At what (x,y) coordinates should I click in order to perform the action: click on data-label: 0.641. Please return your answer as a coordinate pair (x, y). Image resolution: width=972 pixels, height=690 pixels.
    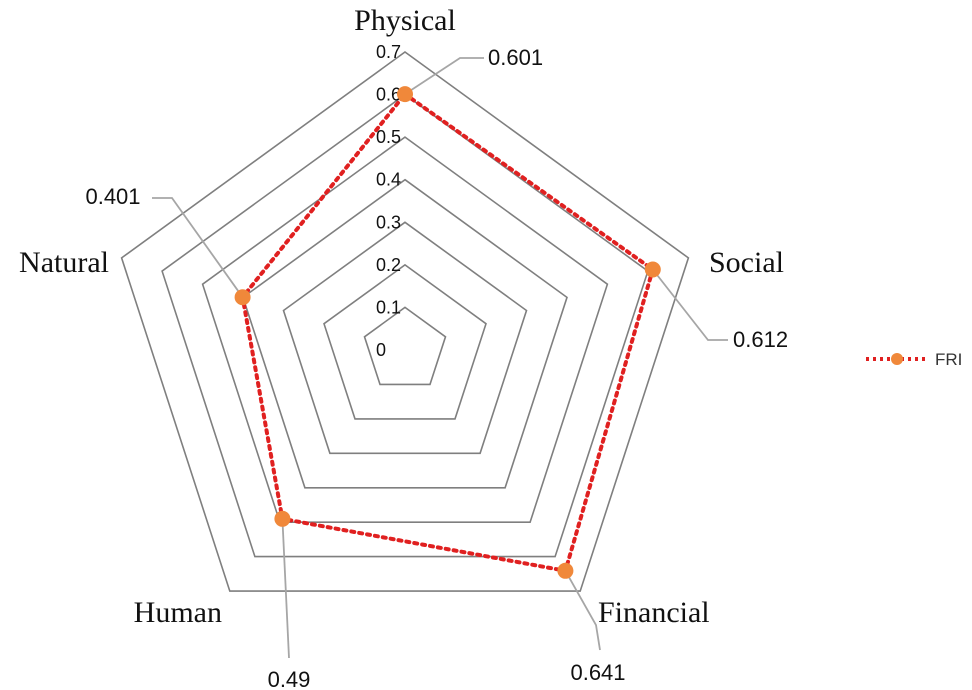
    Looking at the image, I should click on (597, 672).